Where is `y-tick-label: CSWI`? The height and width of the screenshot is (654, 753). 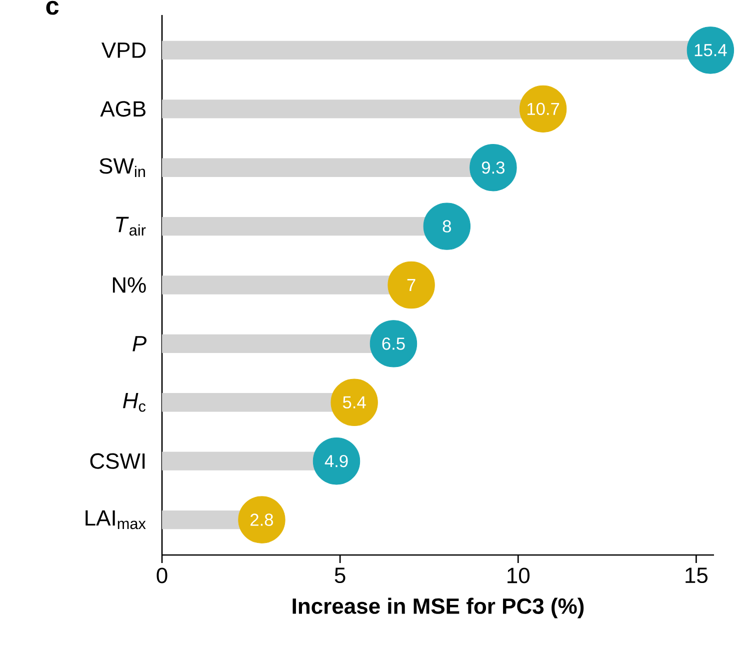 y-tick-label: CSWI is located at coordinates (117, 461).